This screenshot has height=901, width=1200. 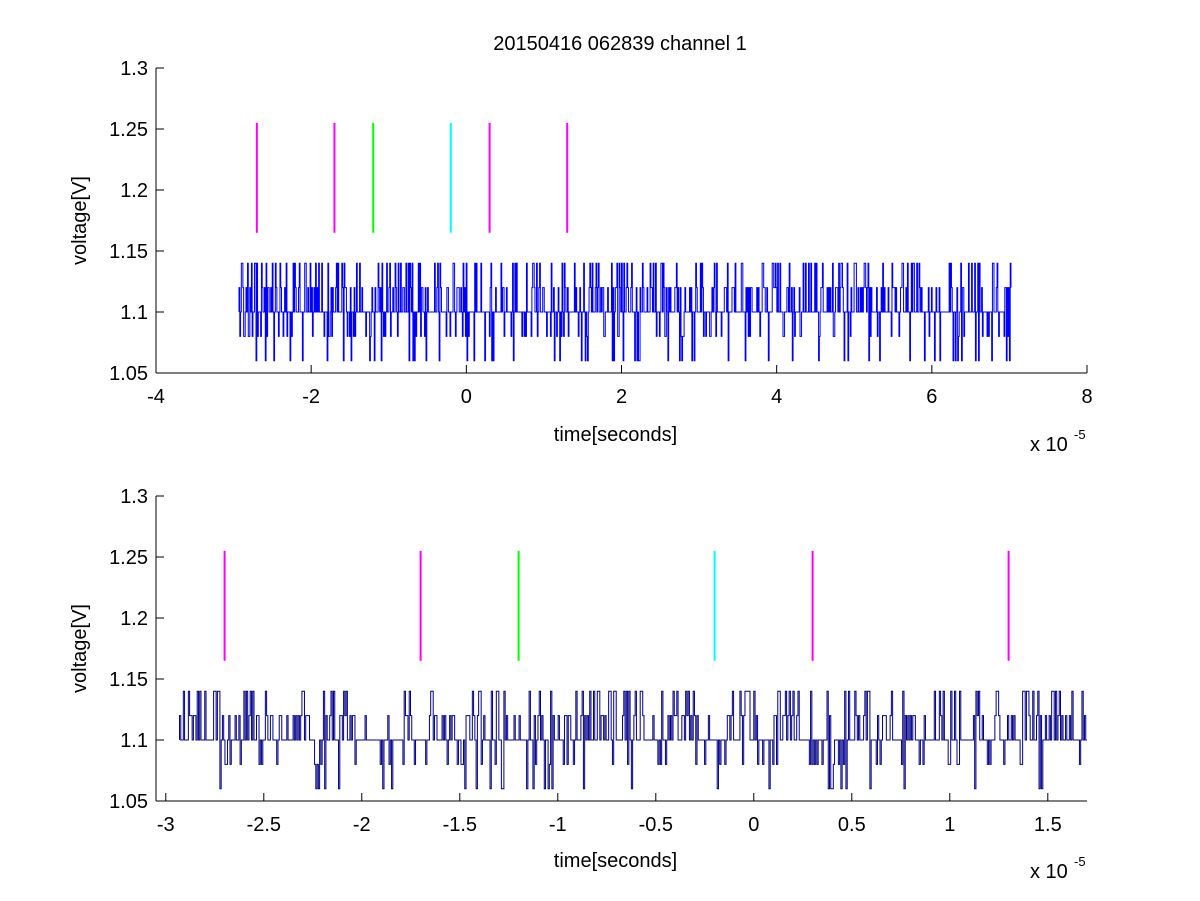 I want to click on x-tick-label: -3, so click(x=166, y=825).